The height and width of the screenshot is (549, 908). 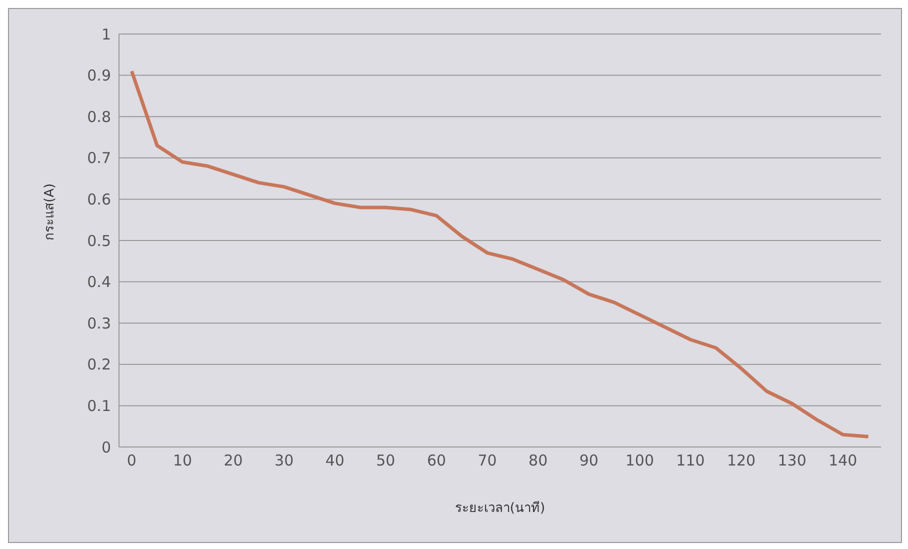 What do you see at coordinates (99, 241) in the screenshot?
I see `y-tick-label: 0.5` at bounding box center [99, 241].